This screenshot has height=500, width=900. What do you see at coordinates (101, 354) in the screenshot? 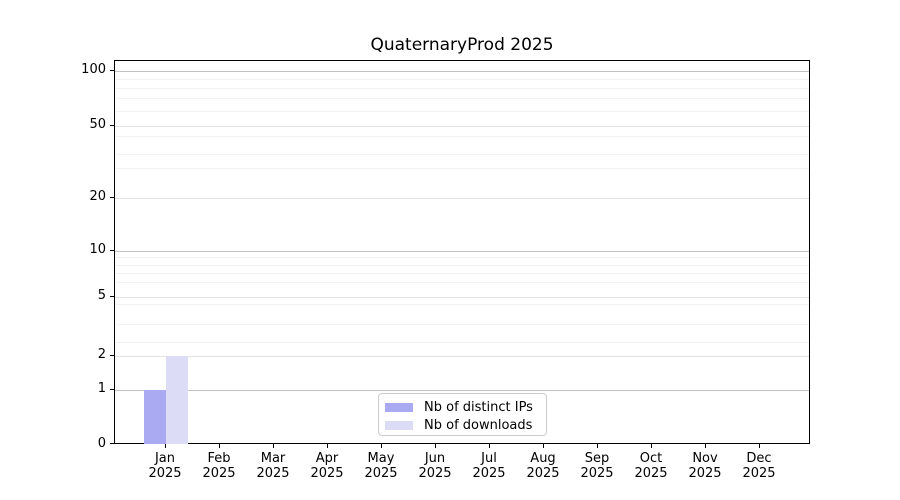
I see `y-tick-label: 2` at bounding box center [101, 354].